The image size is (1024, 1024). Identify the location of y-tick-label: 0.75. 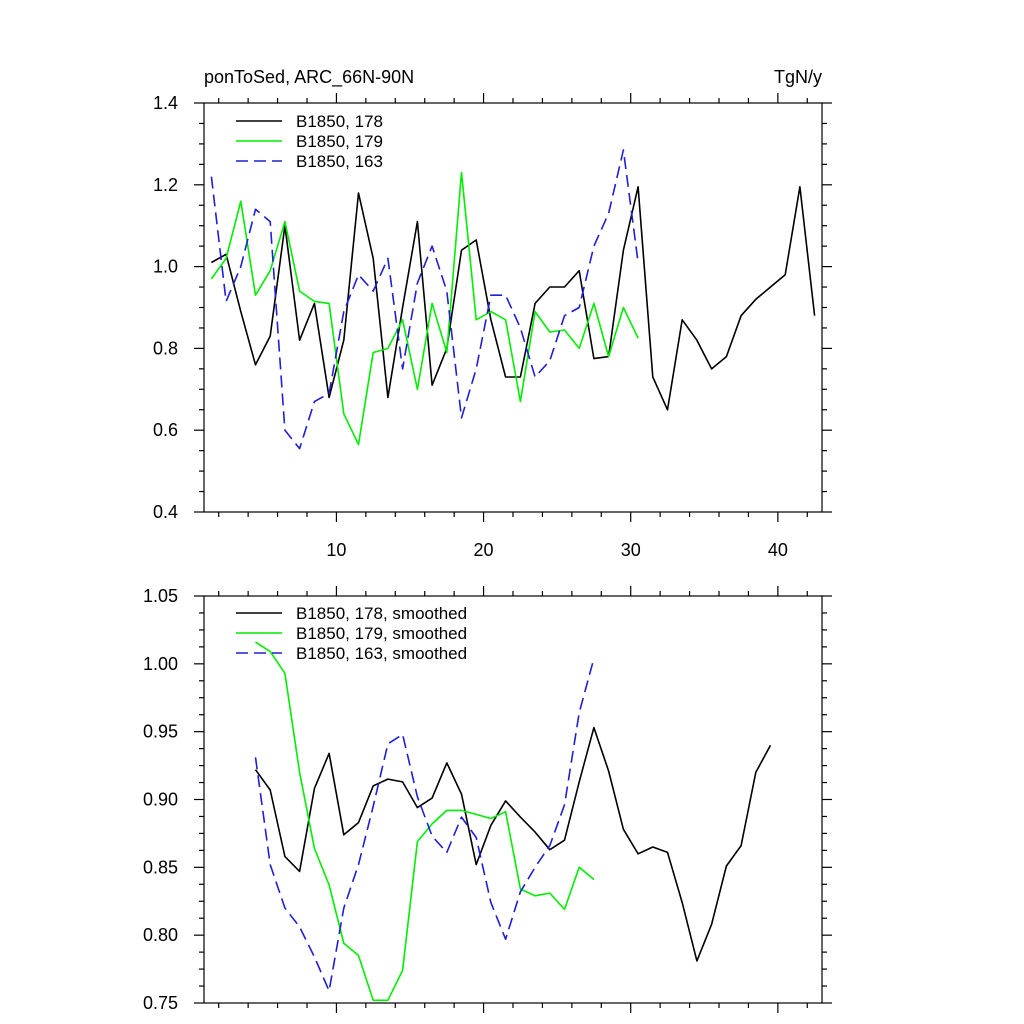
(160, 1003).